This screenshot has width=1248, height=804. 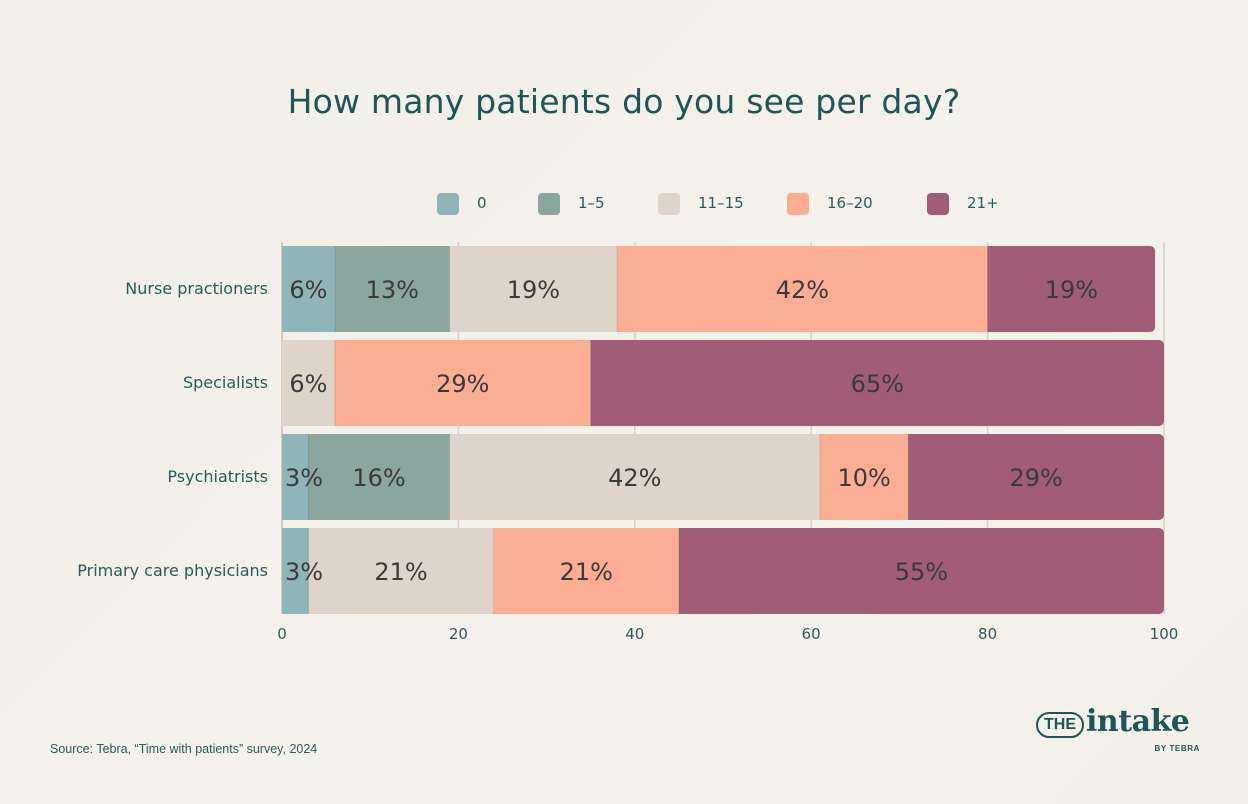 I want to click on legend-label: 0, so click(x=482, y=203).